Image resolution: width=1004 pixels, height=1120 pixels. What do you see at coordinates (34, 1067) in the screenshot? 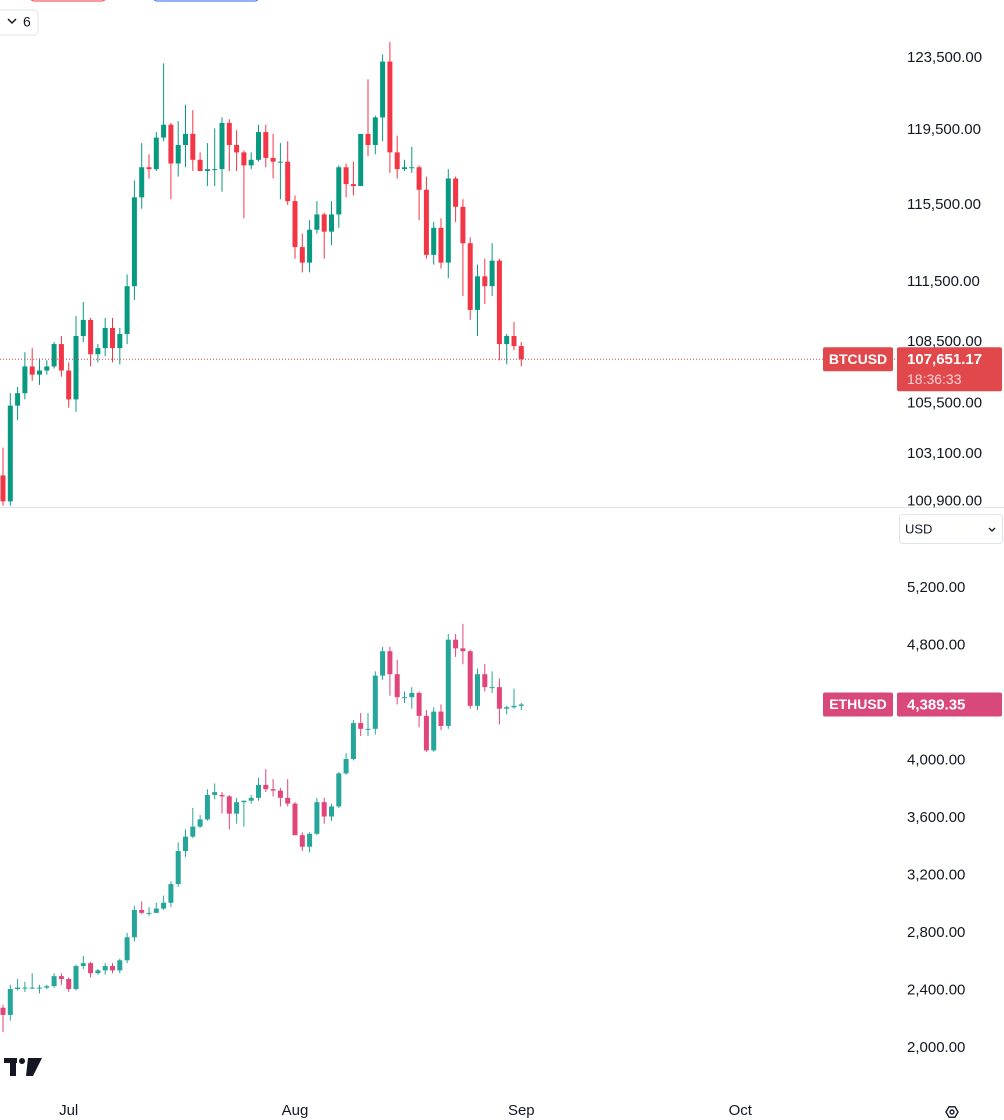
I see `logo-part` at bounding box center [34, 1067].